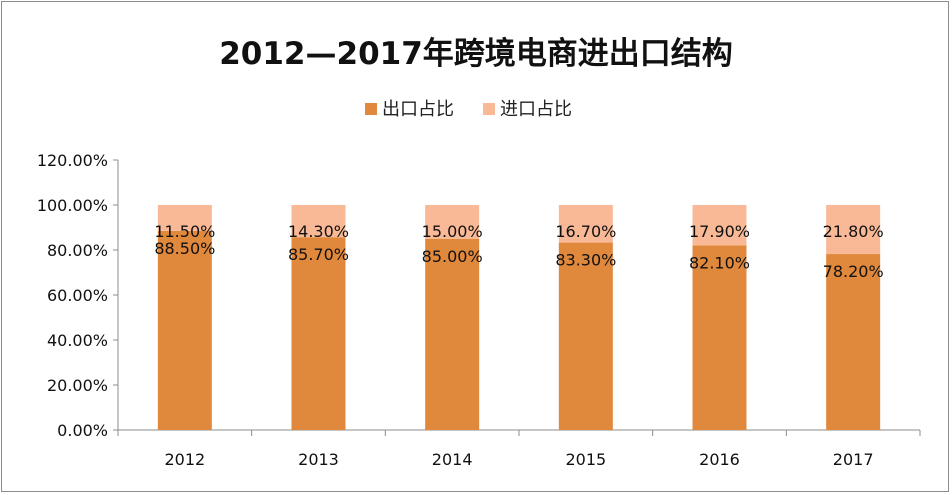  Describe the element at coordinates (585, 260) in the screenshot. I see `data-label-export: 83.30%` at that location.